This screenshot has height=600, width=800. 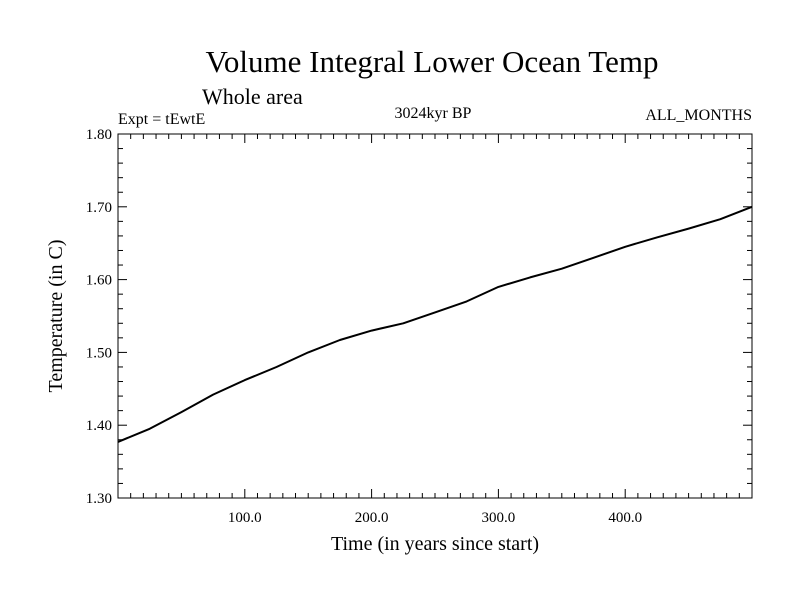 What do you see at coordinates (99, 353) in the screenshot?
I see `y-tick-label: 1.50` at bounding box center [99, 353].